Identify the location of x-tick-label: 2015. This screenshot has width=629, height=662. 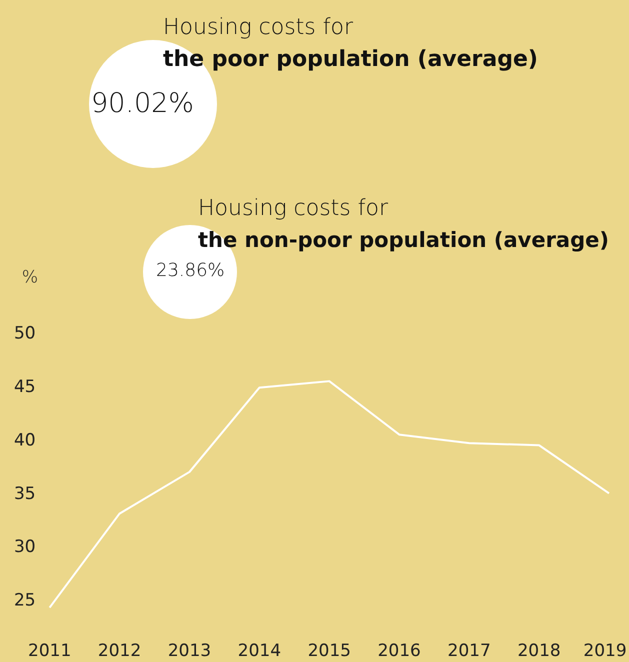
(329, 651).